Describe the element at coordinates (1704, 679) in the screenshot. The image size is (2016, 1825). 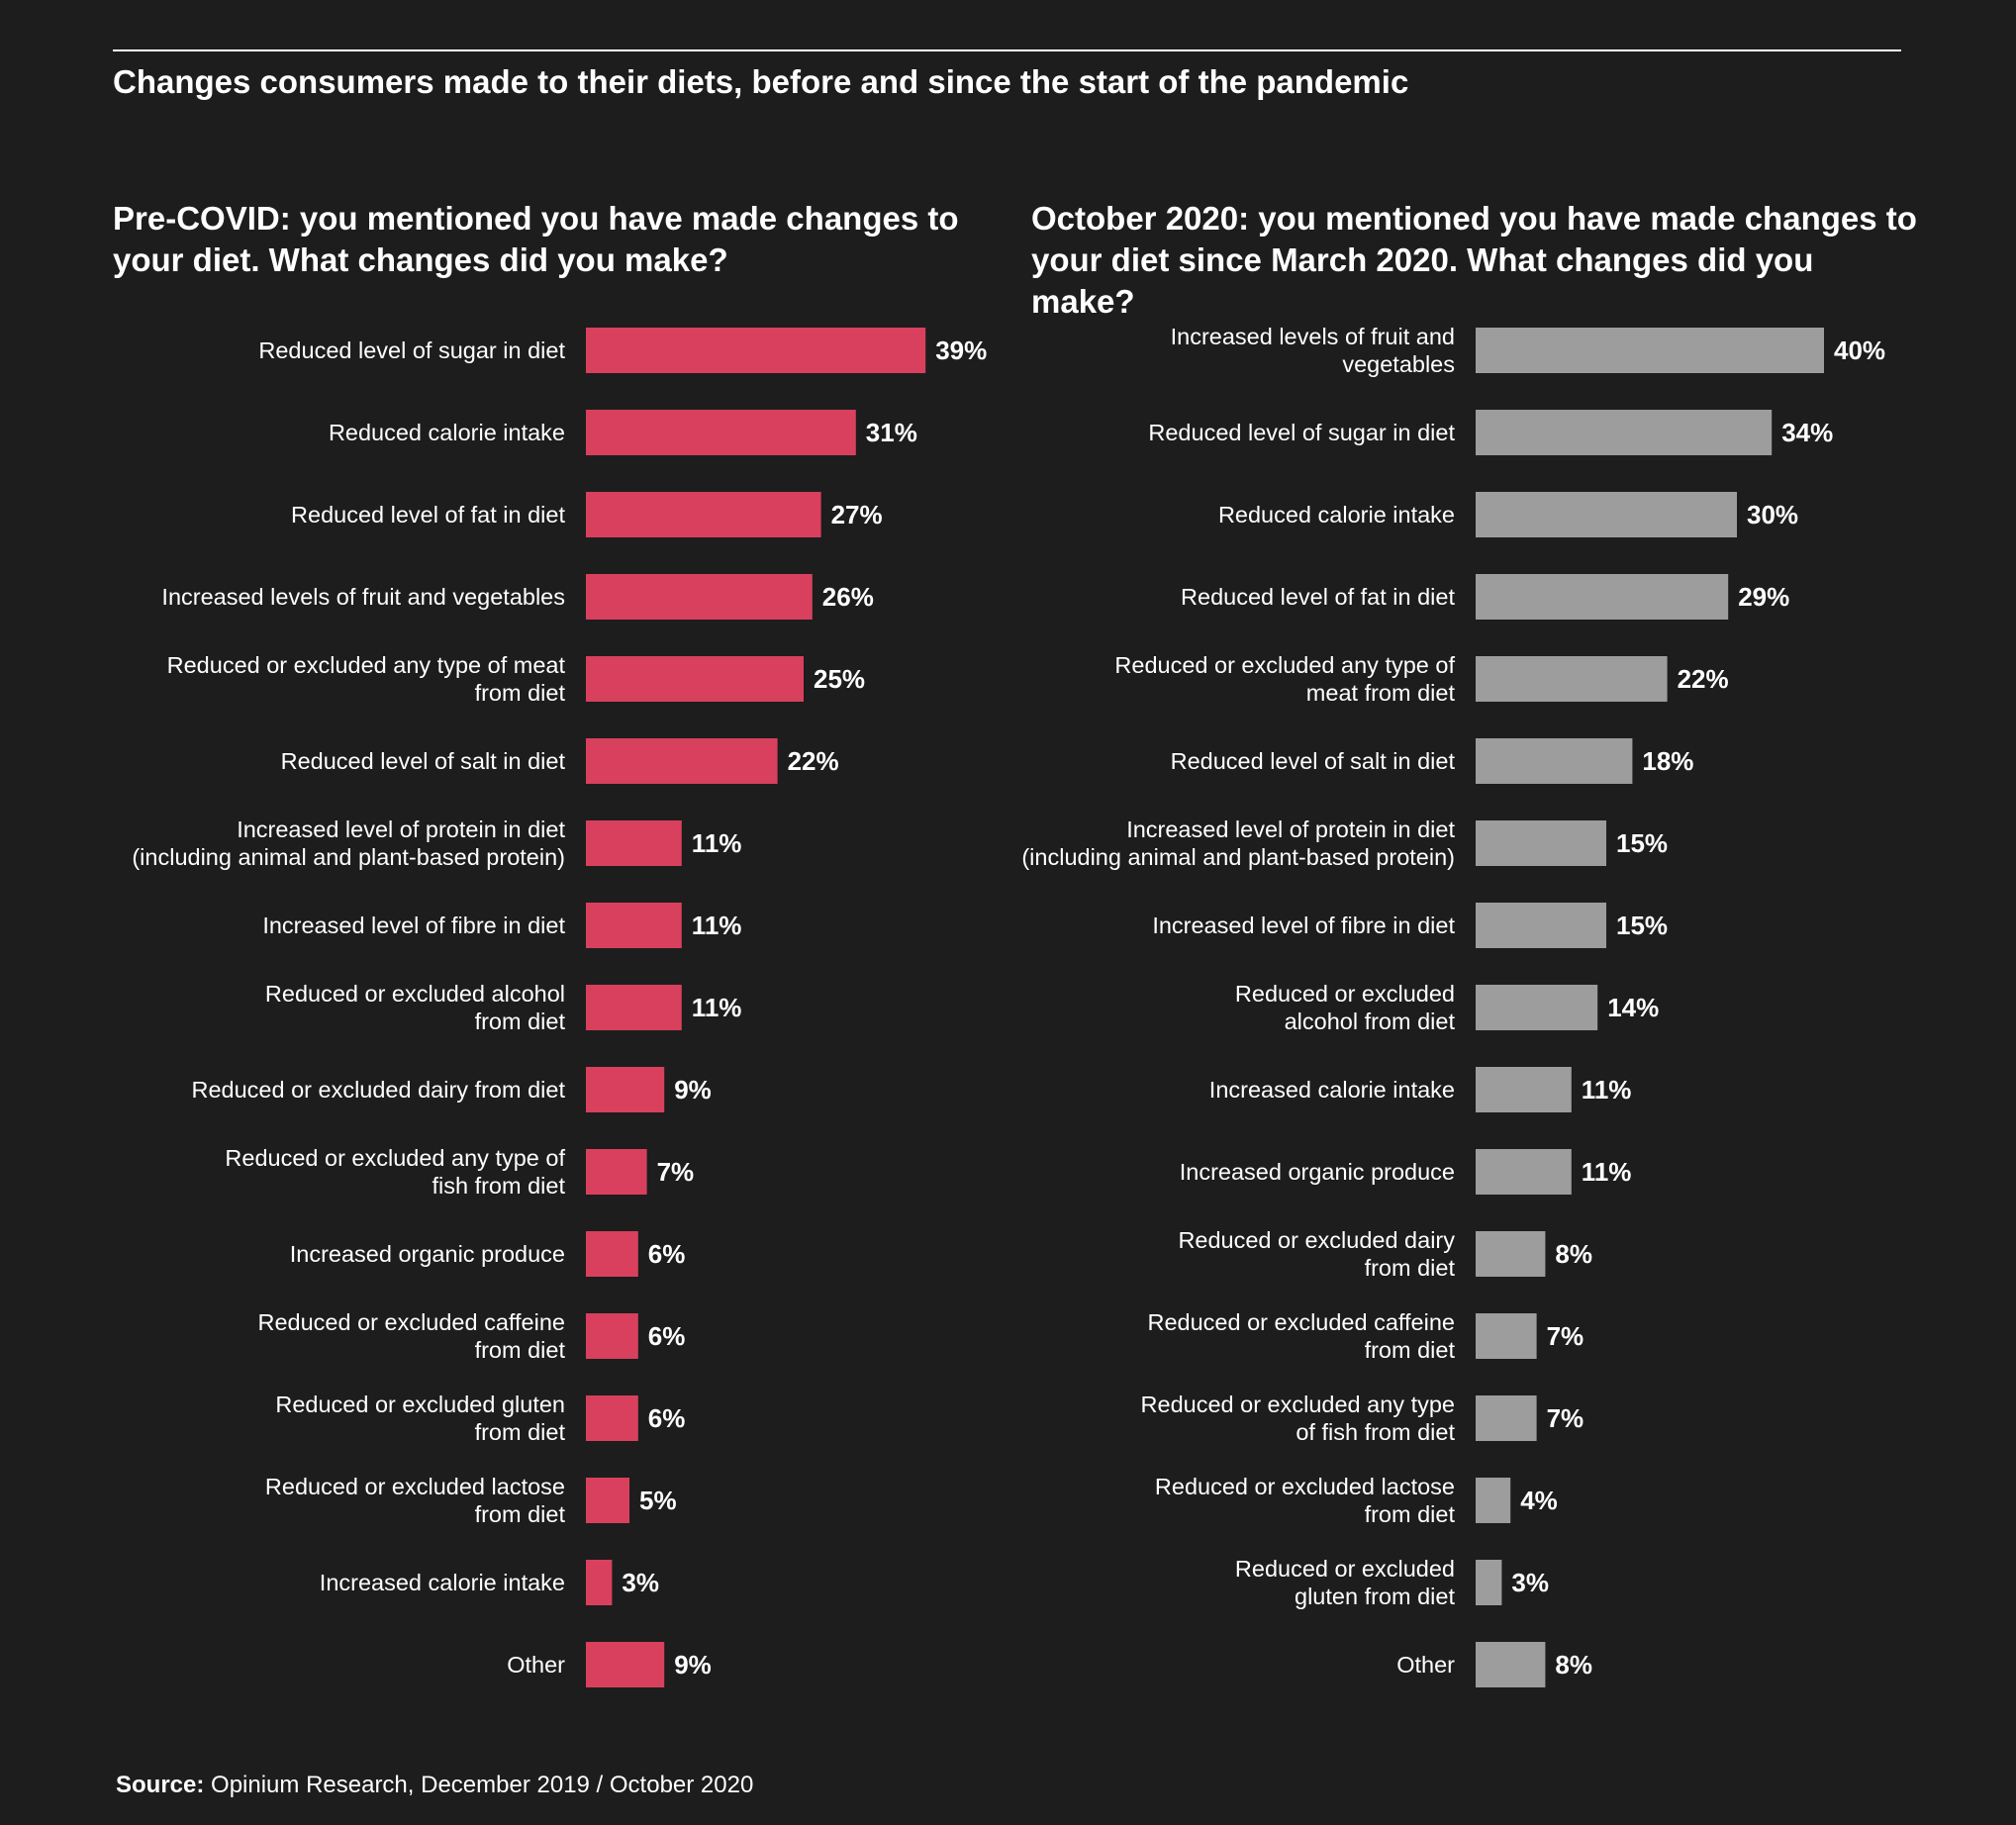
I see `october-2020-value-label: 22%` at that location.